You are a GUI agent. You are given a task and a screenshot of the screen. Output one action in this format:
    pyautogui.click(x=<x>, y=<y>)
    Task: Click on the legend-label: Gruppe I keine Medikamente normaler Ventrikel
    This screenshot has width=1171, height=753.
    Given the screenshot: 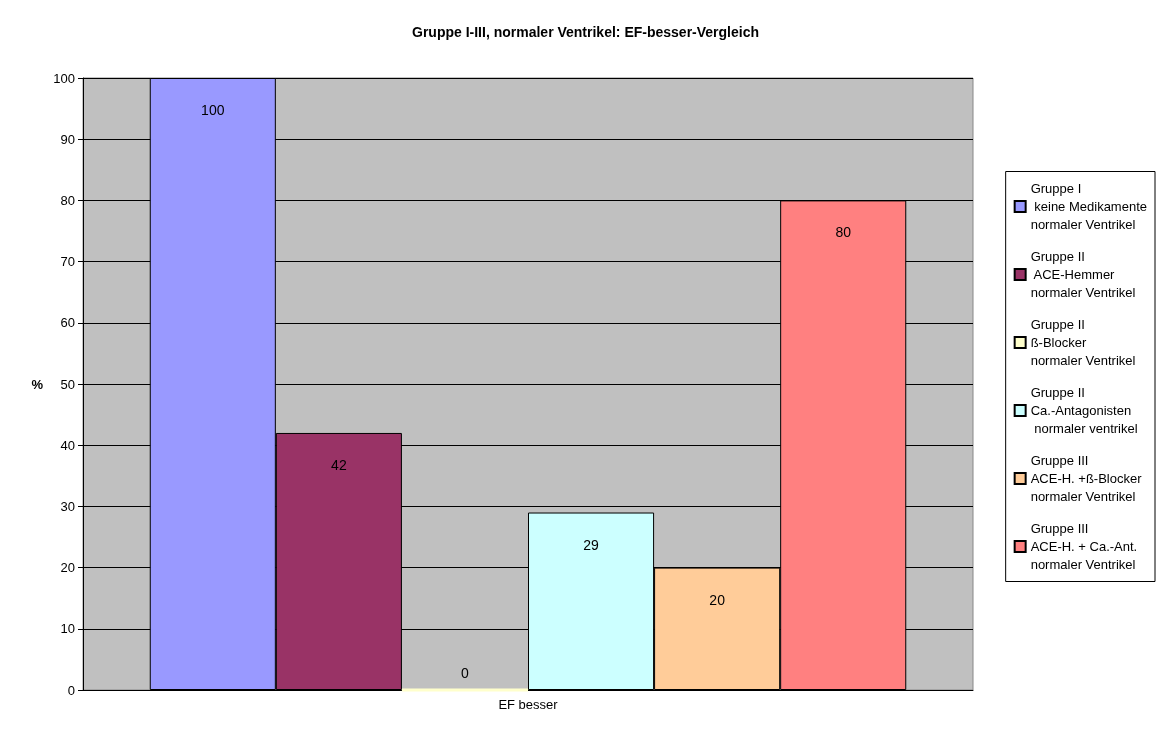 What is the action you would take?
    pyautogui.click(x=1088, y=206)
    